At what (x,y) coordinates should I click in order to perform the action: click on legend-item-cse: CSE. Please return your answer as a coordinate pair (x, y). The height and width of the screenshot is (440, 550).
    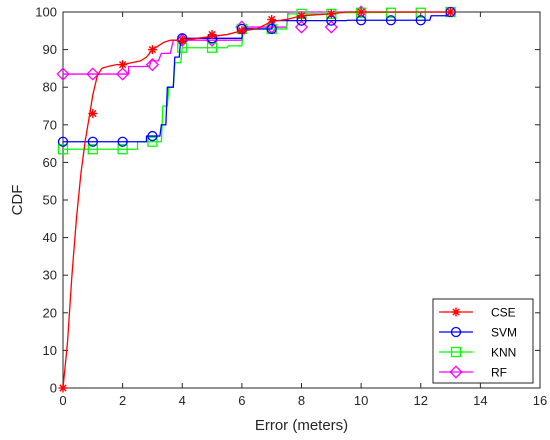
    Looking at the image, I should click on (477, 313).